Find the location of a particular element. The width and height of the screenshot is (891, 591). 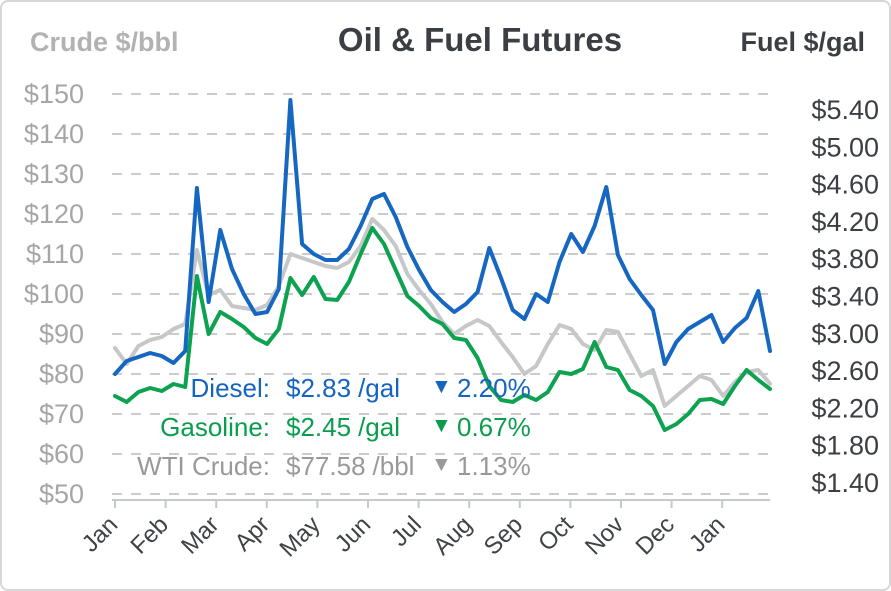

left-tick-label: $150 is located at coordinates (54, 94).